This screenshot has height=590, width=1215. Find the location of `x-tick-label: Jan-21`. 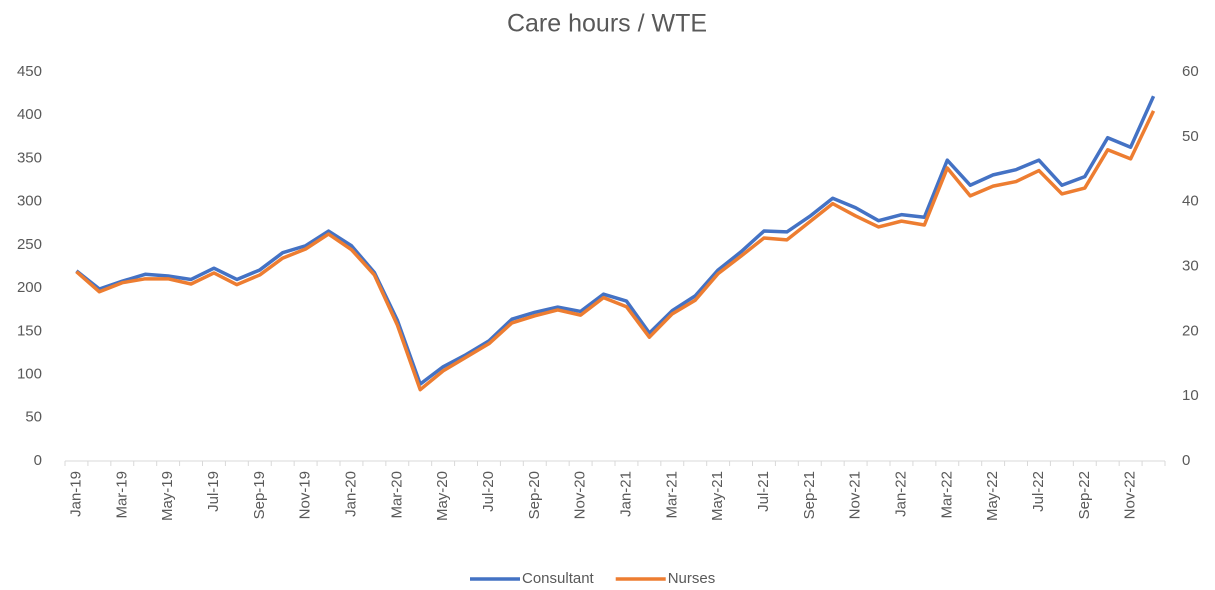

x-tick-label: Jan-21 is located at coordinates (625, 494).